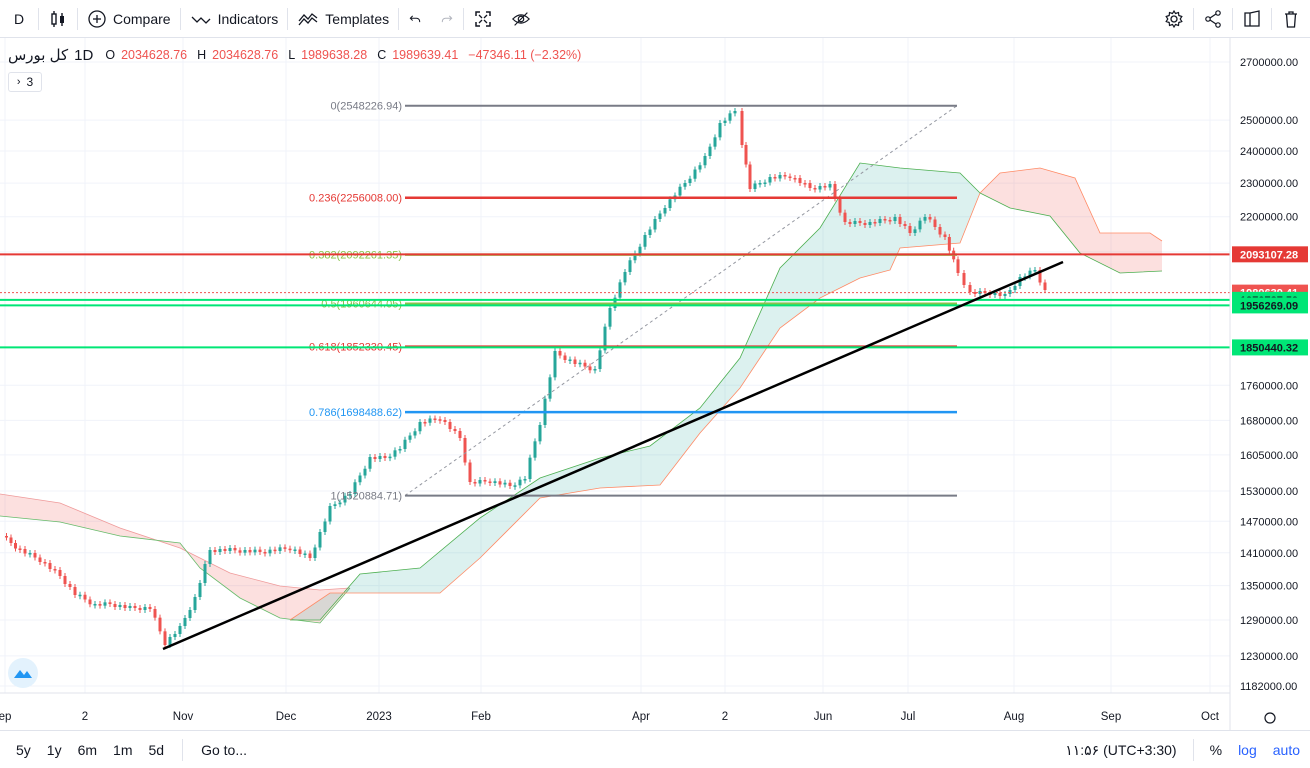  Describe the element at coordinates (1270, 718) in the screenshot. I see `axis-settings-gear-icon` at that location.